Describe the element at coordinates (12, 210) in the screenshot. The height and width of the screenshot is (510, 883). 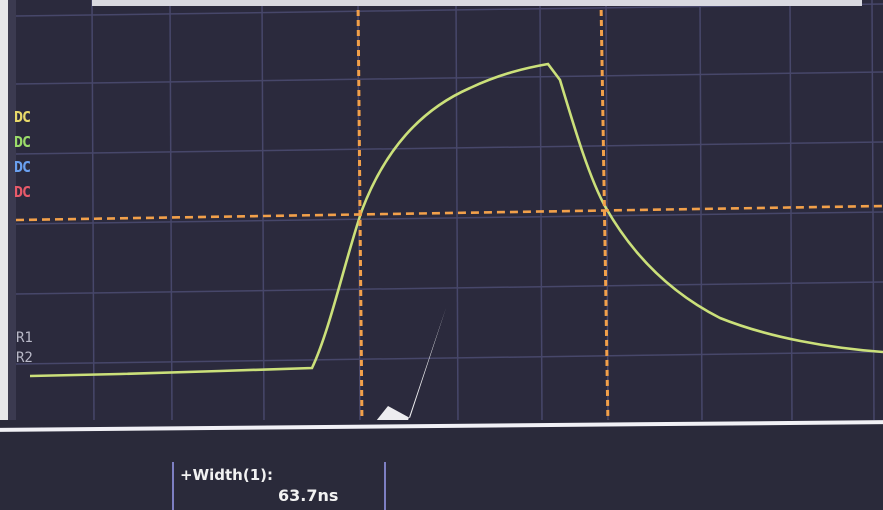
I see `channel-panel-inner` at that location.